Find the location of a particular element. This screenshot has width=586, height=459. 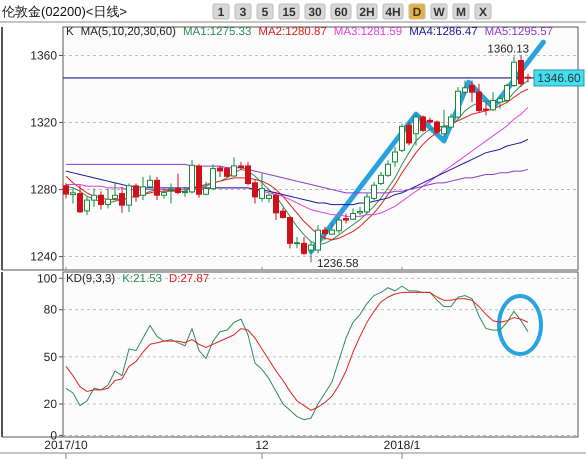

annotation: K is located at coordinates (70, 32).